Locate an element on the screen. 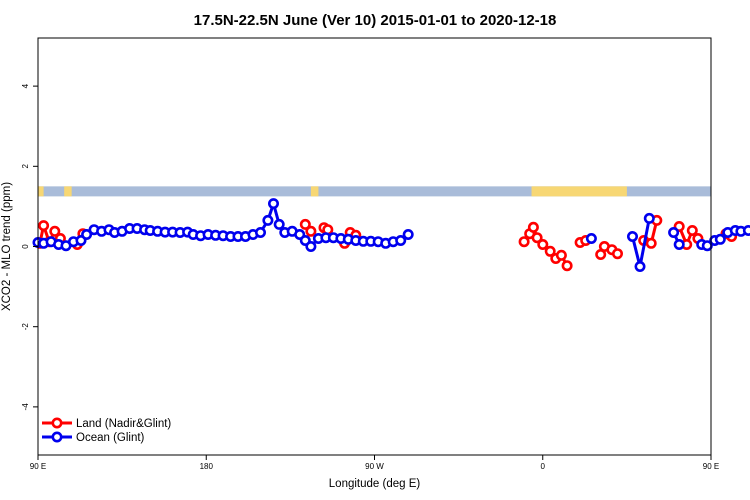  ocean-band is located at coordinates (374, 191).